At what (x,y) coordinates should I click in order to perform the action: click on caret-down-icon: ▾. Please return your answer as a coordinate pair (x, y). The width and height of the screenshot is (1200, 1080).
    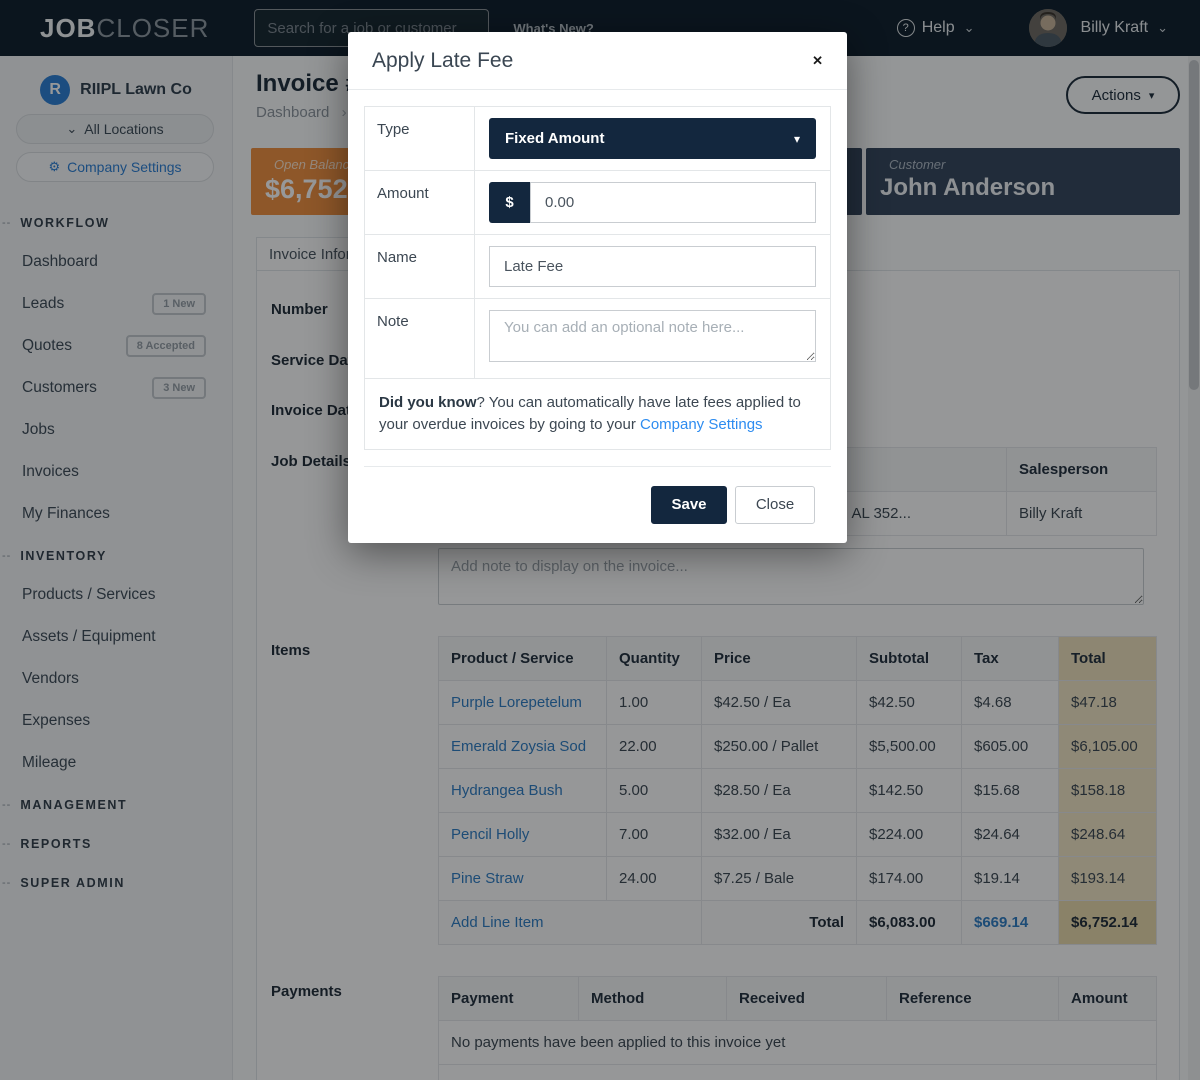
    Looking at the image, I should click on (796, 138).